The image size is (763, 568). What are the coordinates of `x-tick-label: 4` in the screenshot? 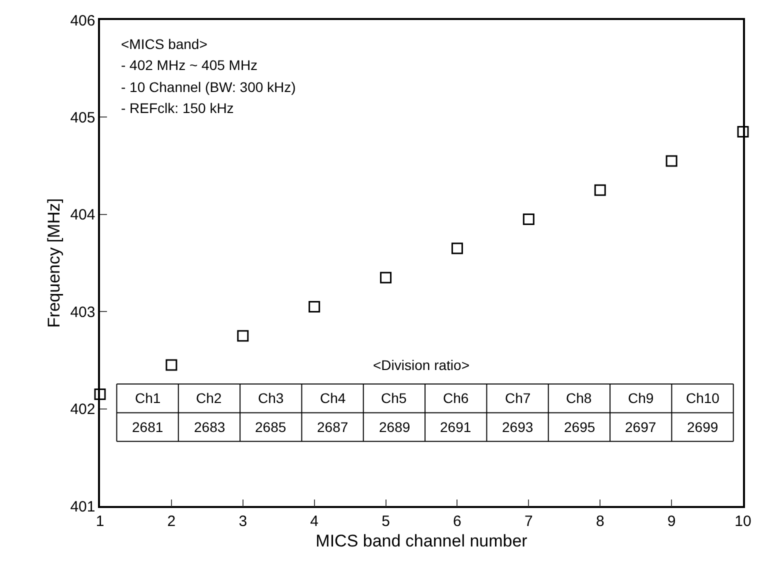 It's located at (314, 521).